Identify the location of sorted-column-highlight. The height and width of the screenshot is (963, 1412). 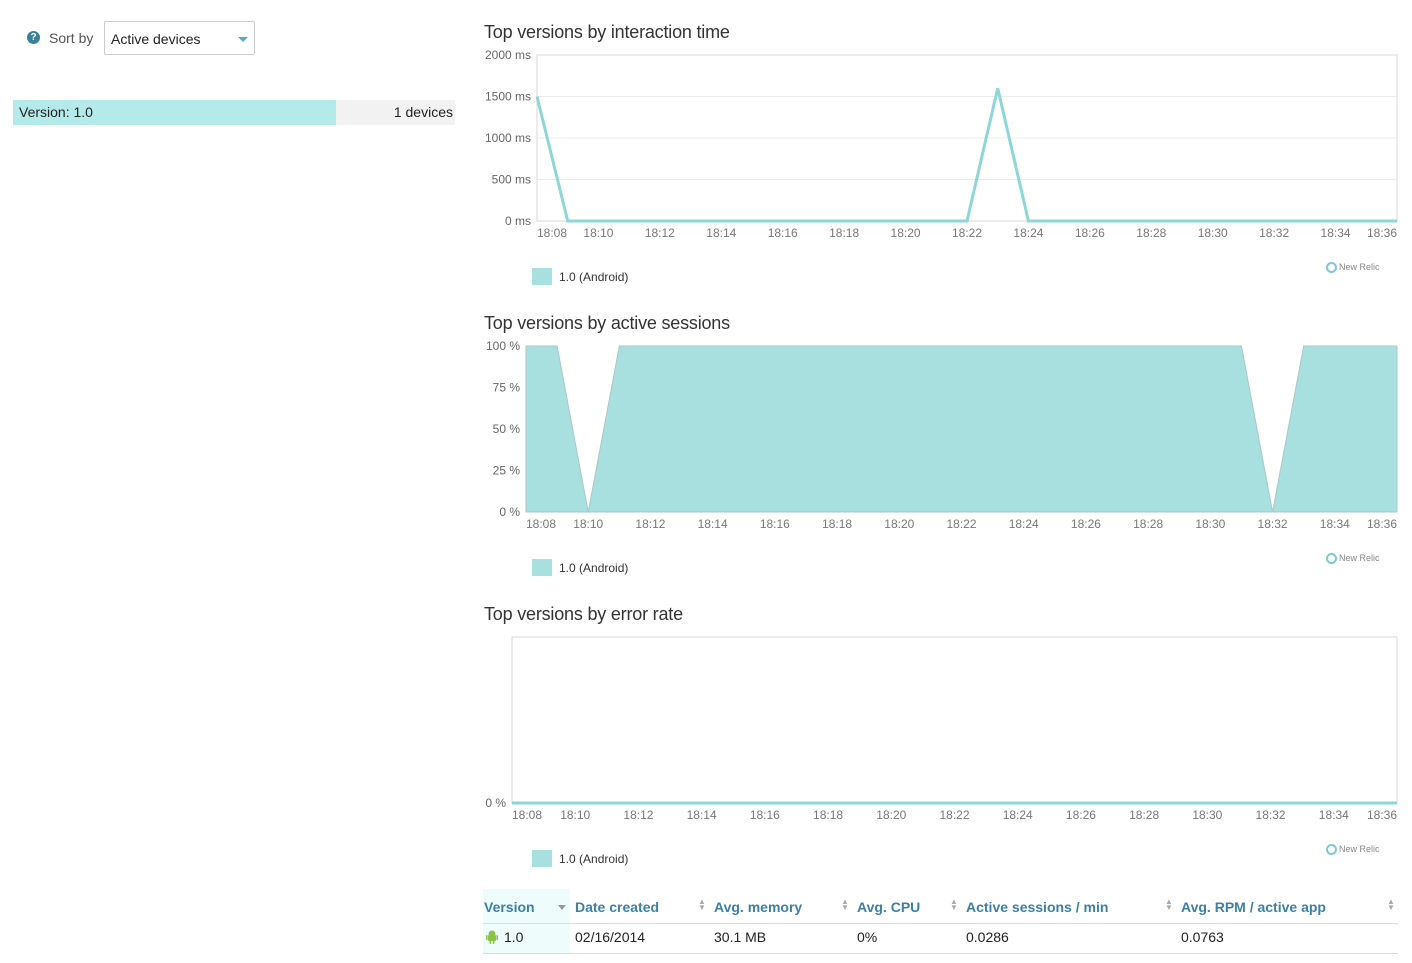
(526, 921).